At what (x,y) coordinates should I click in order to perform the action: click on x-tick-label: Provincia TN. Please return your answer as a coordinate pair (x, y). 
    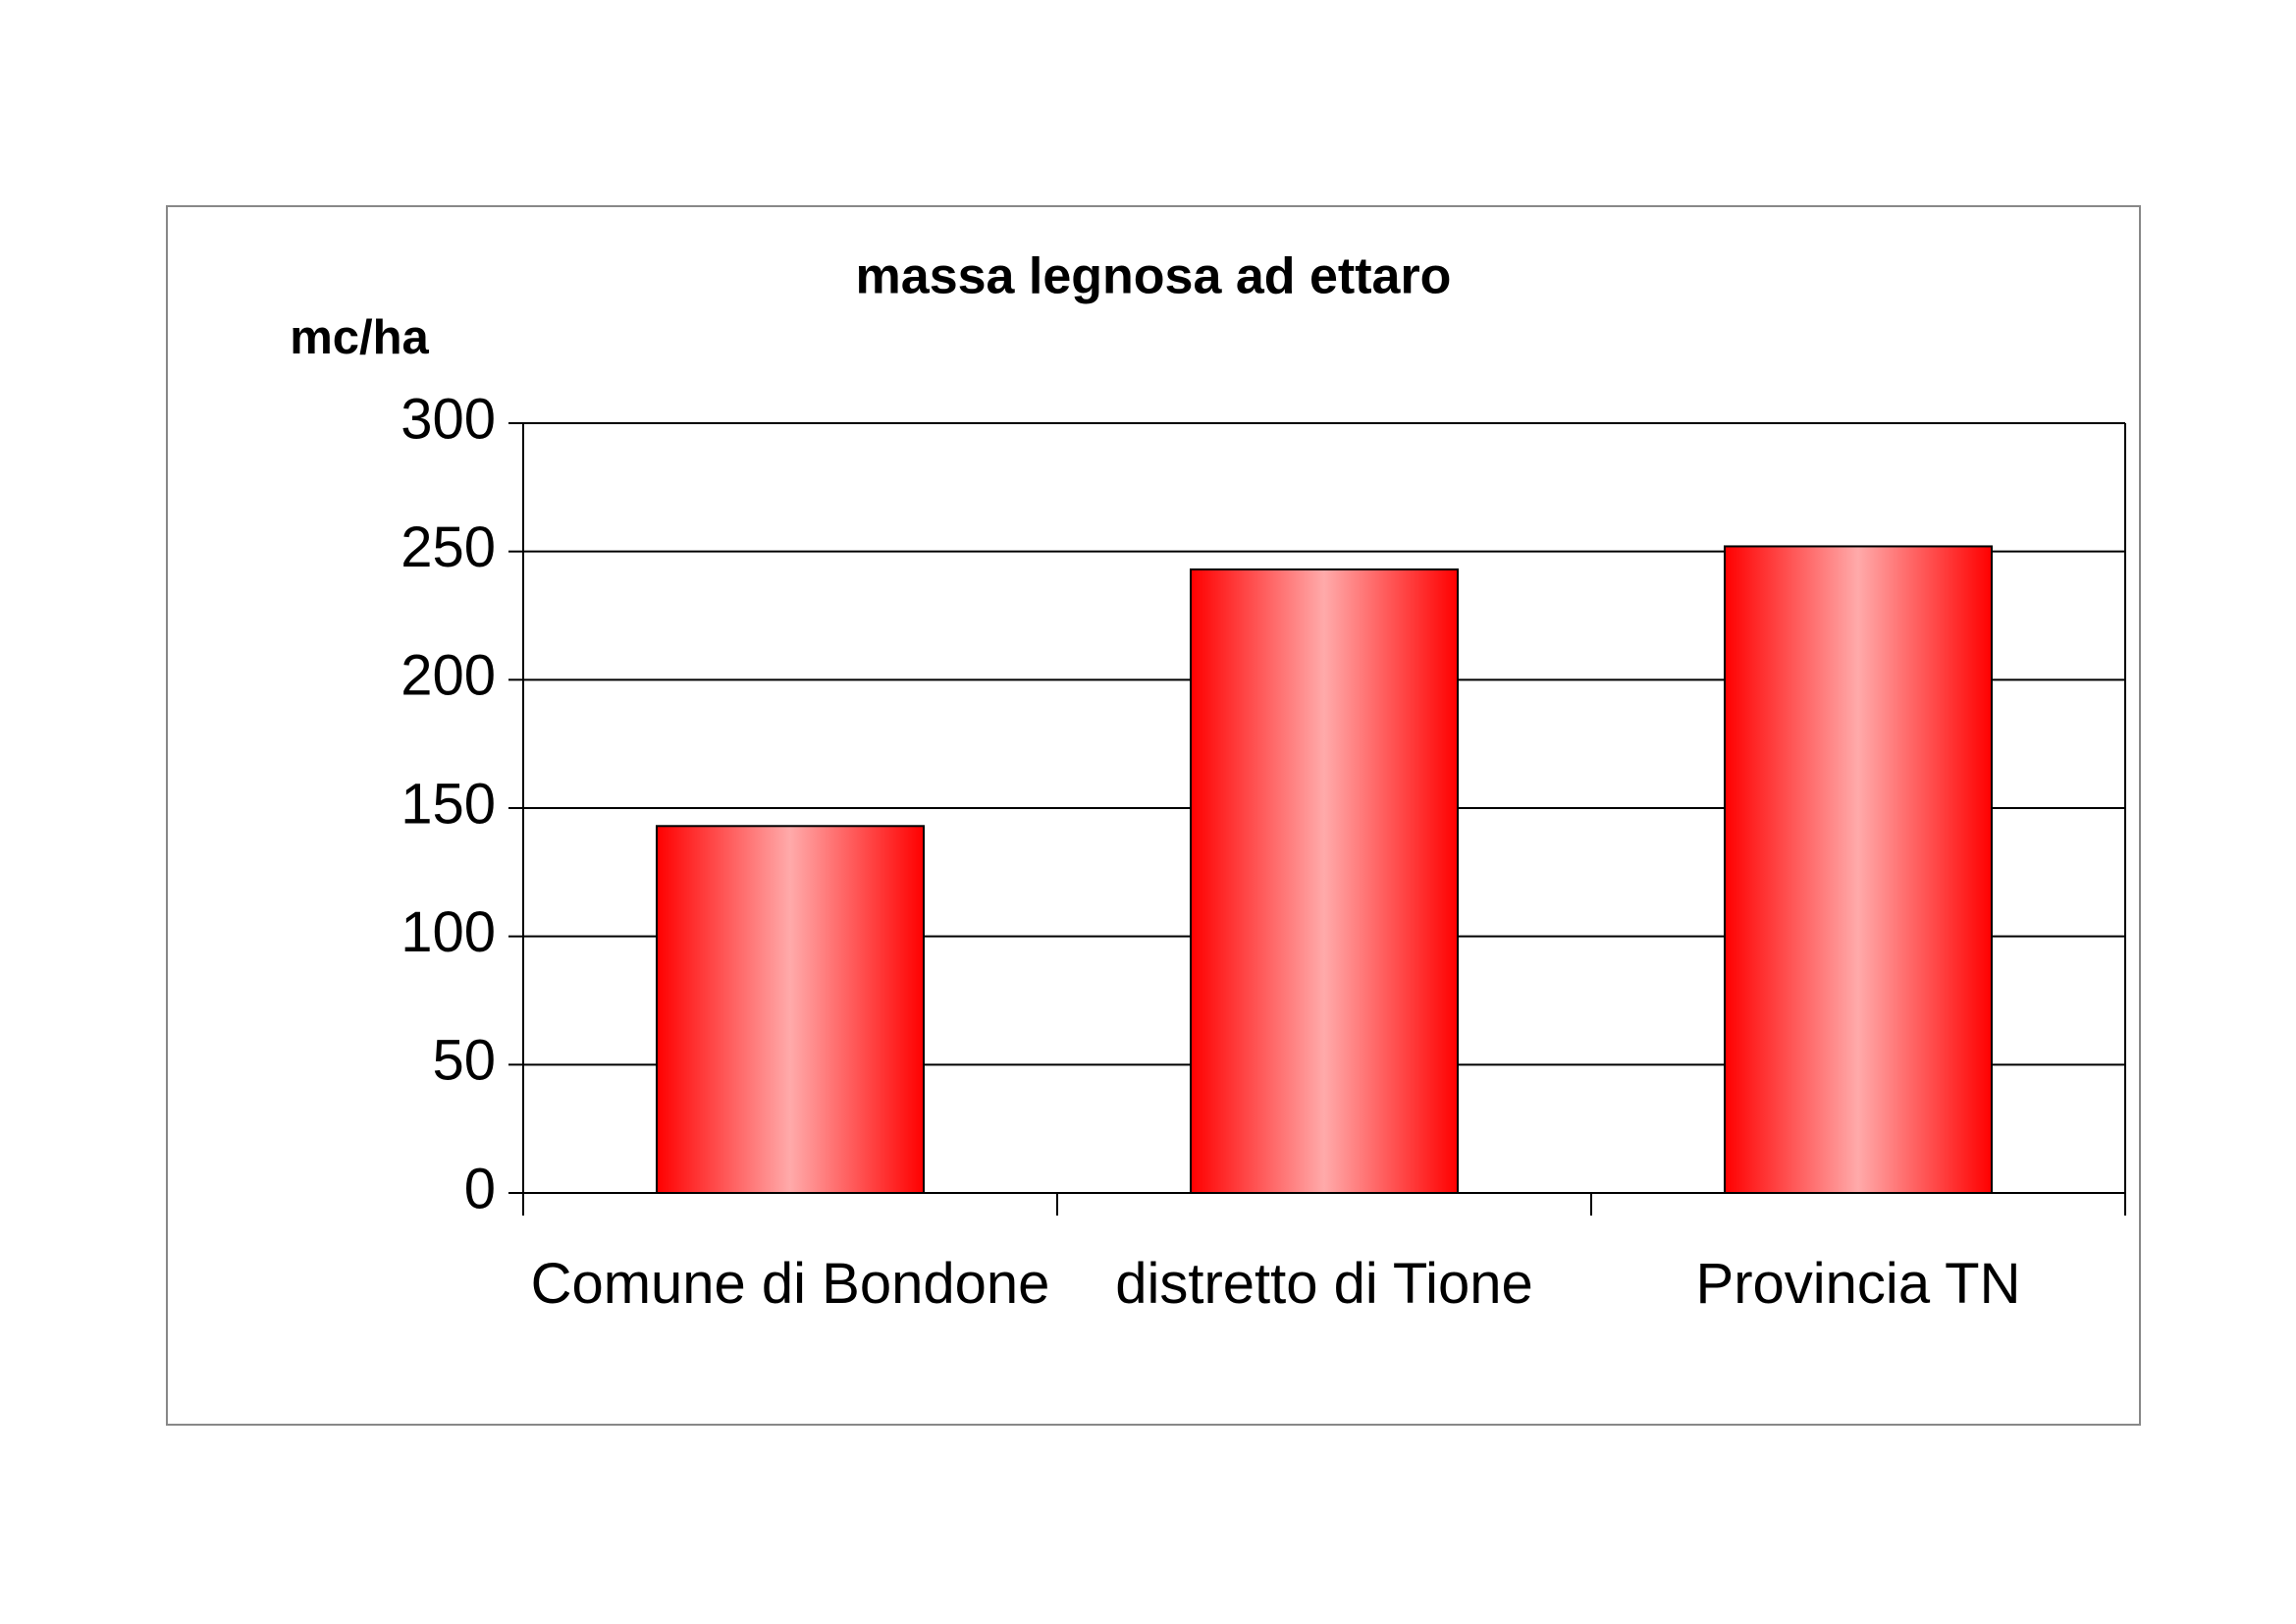
    Looking at the image, I should click on (1858, 1284).